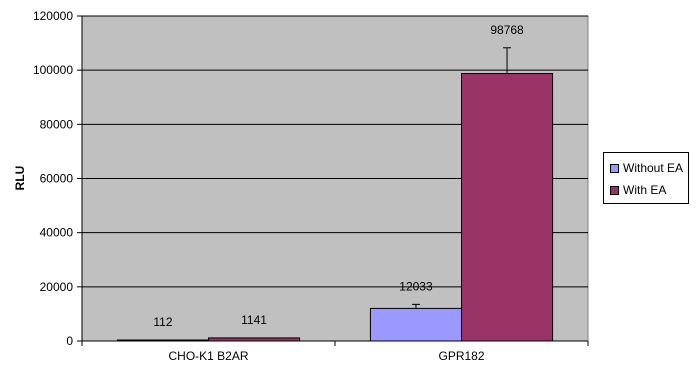 Image resolution: width=696 pixels, height=373 pixels. Describe the element at coordinates (507, 30) in the screenshot. I see `data-label: 98768` at that location.